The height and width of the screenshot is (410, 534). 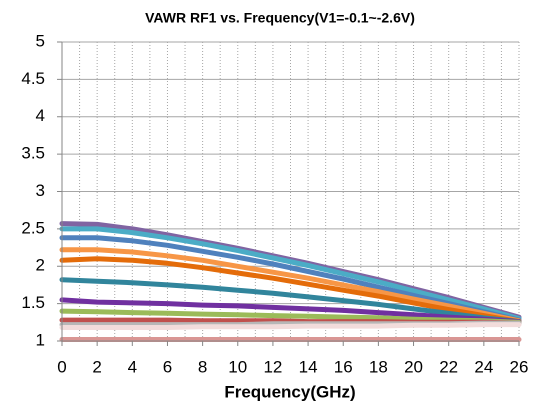 What do you see at coordinates (519, 366) in the screenshot?
I see `x-tick-label: 26` at bounding box center [519, 366].